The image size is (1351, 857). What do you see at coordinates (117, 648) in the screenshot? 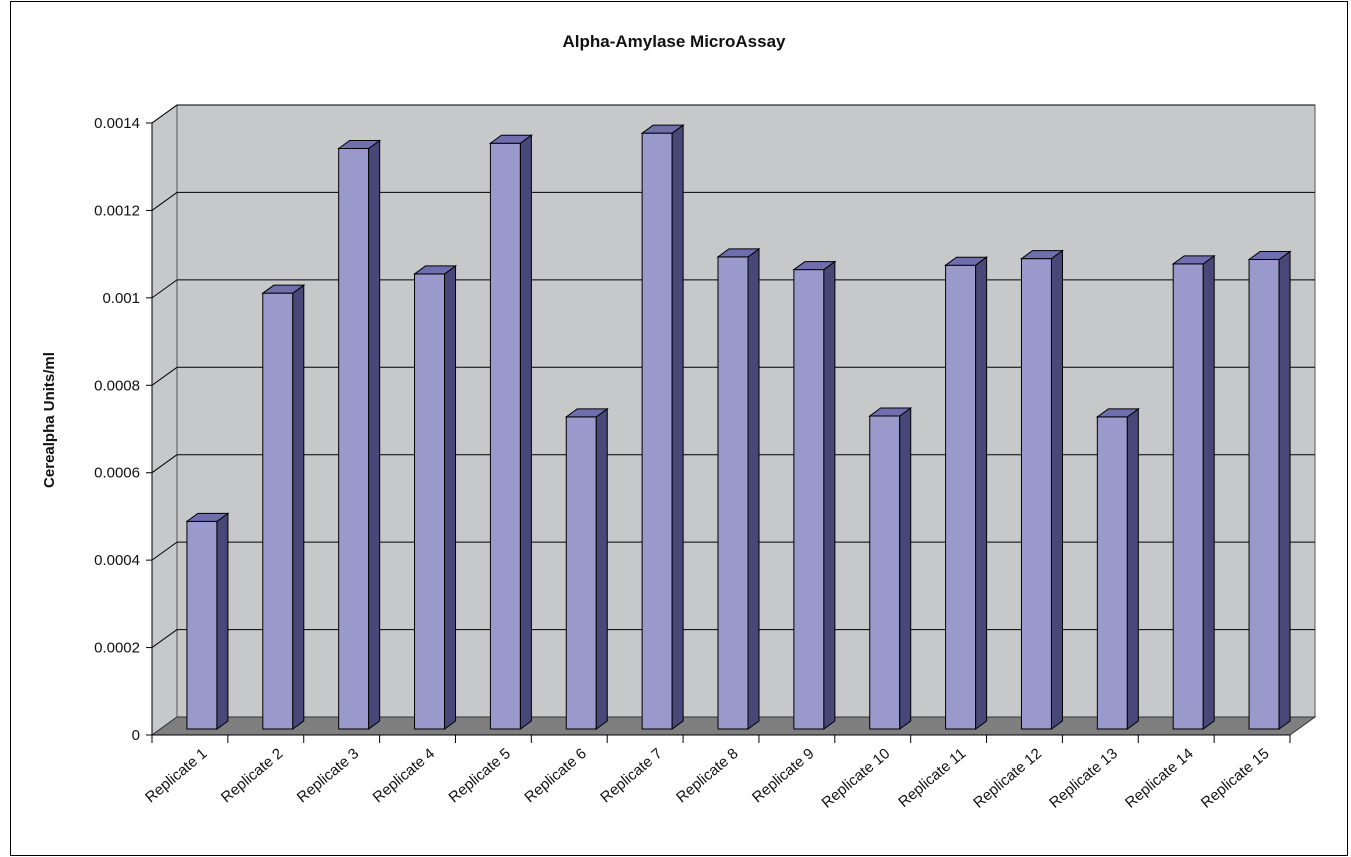
I see `y-tick-label: 0.0002` at bounding box center [117, 648].